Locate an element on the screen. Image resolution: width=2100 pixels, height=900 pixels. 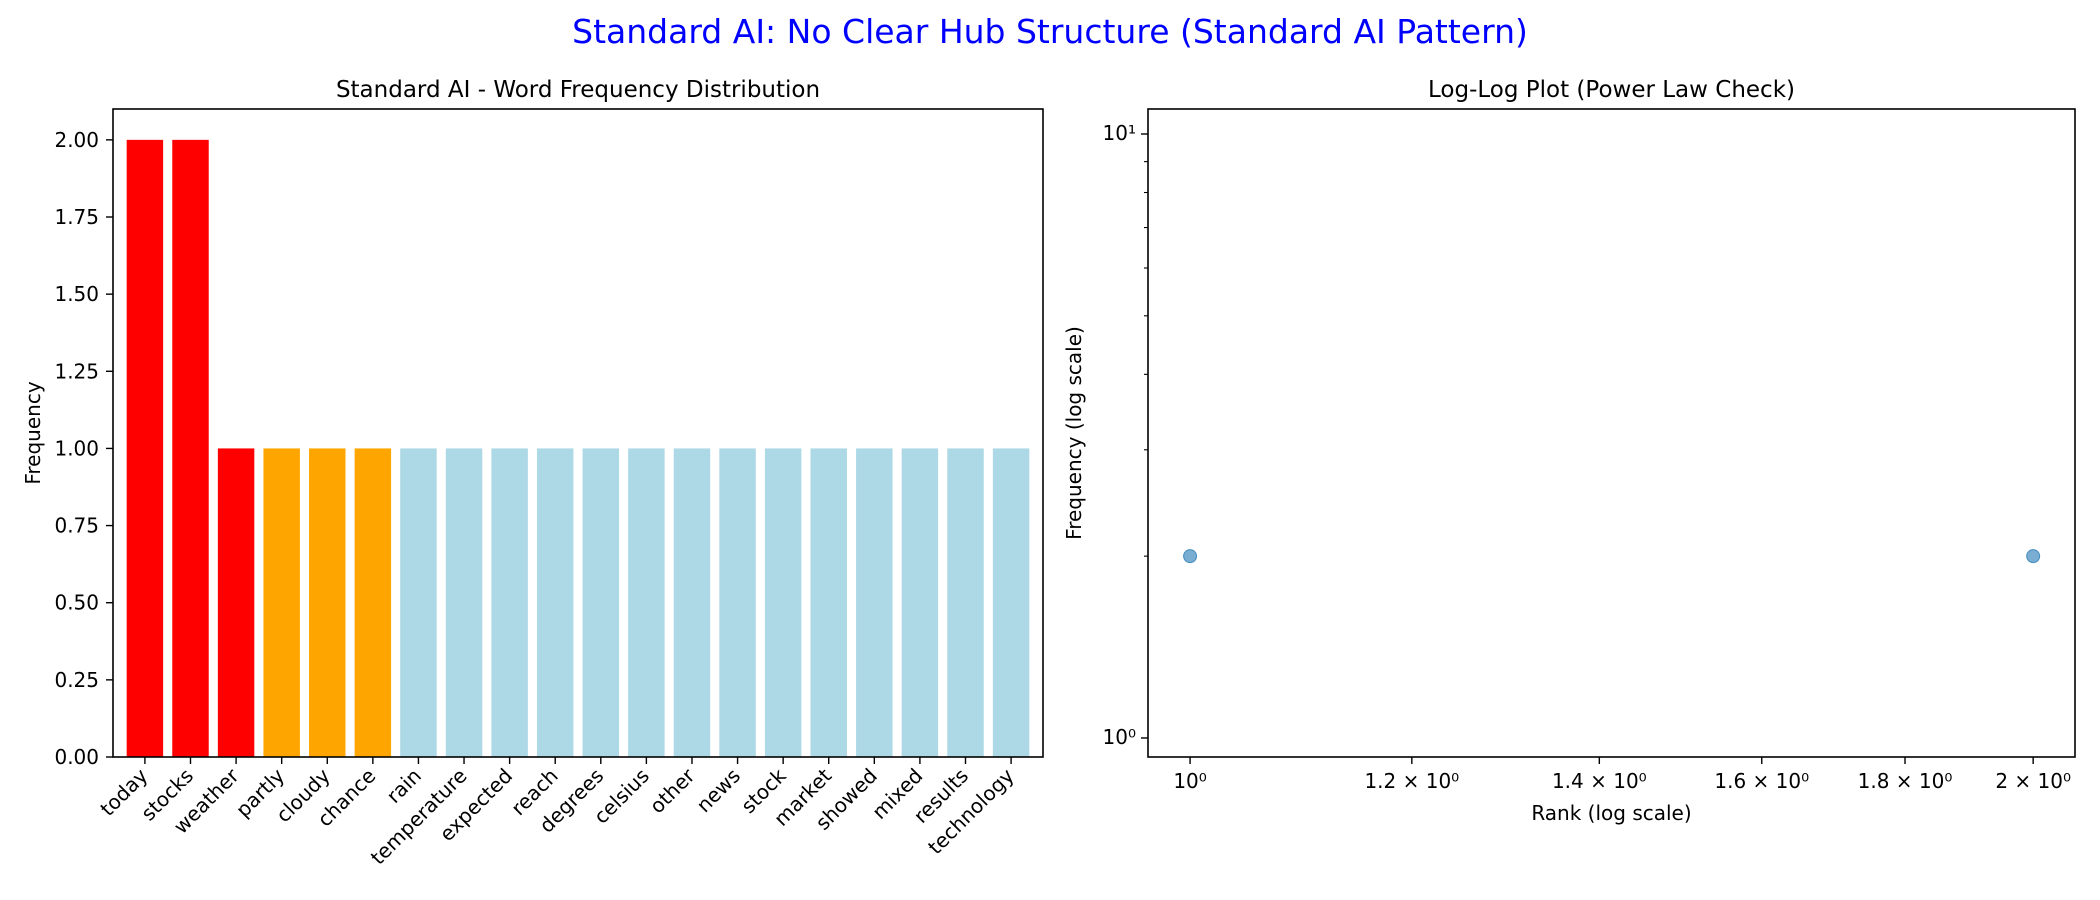
log-log-points is located at coordinates (1612, 556).